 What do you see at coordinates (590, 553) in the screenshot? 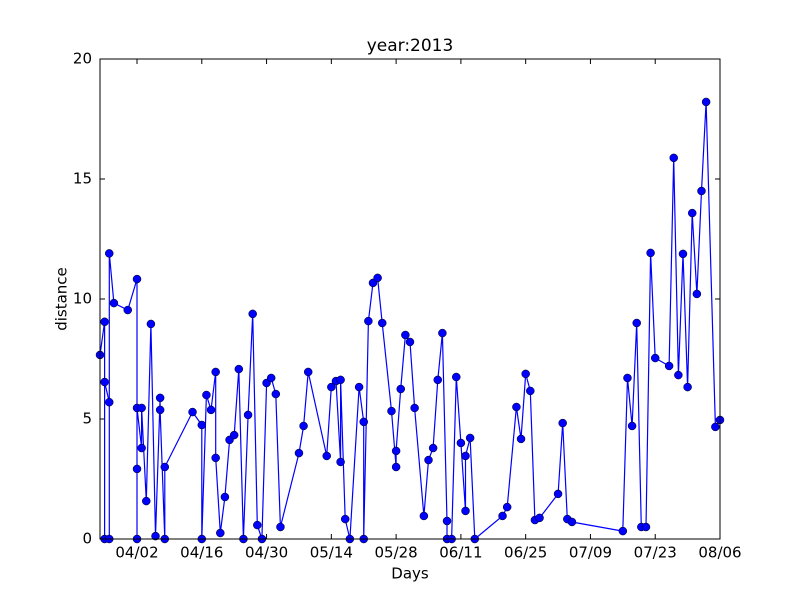
I see `x-tick-label: 07/09` at bounding box center [590, 553].